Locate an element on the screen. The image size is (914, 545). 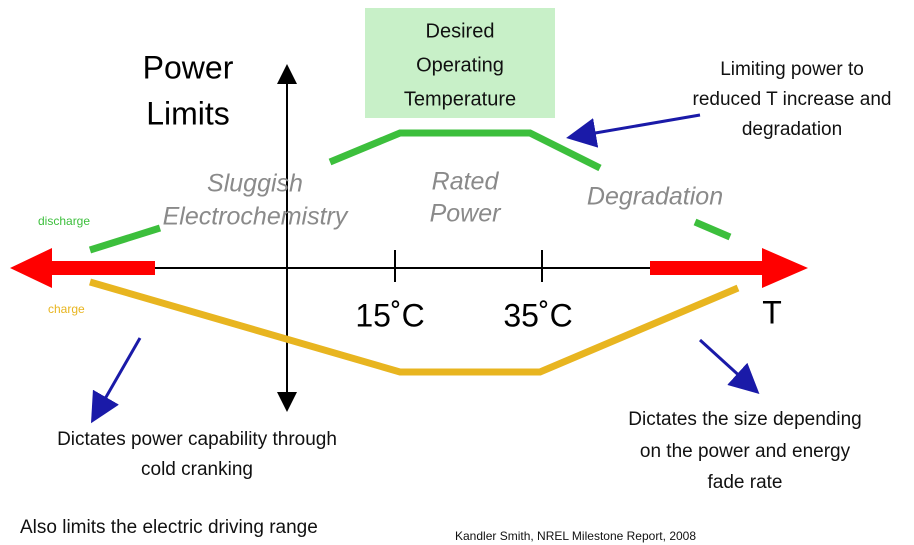
region: Rated is located at coordinates (466, 182).